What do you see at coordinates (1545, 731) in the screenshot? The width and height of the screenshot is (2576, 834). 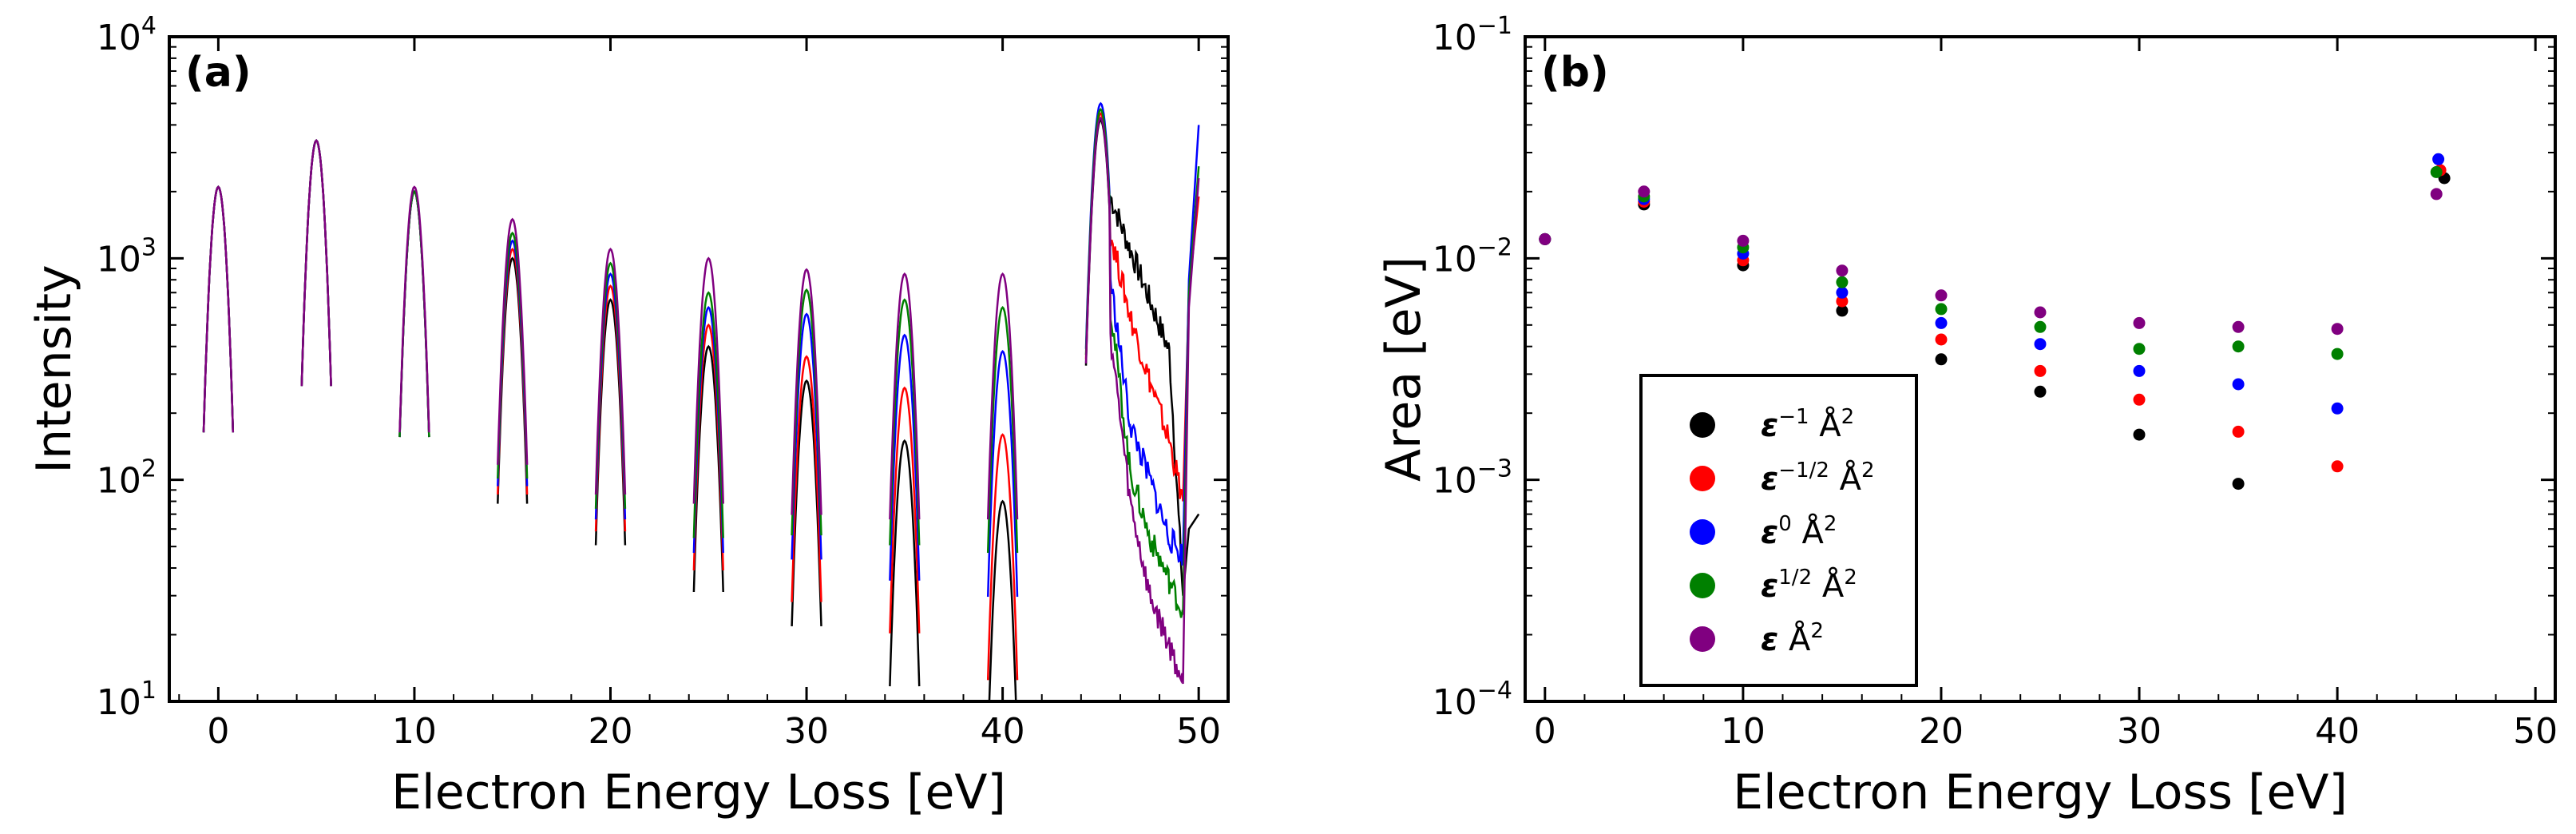 I see `panel-b-x-tick-label: 0` at bounding box center [1545, 731].